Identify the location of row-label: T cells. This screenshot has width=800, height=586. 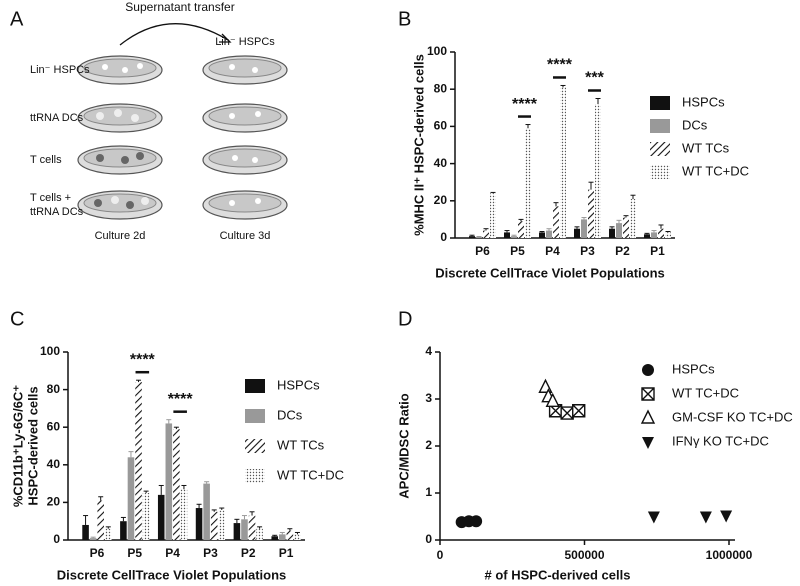
(46, 160).